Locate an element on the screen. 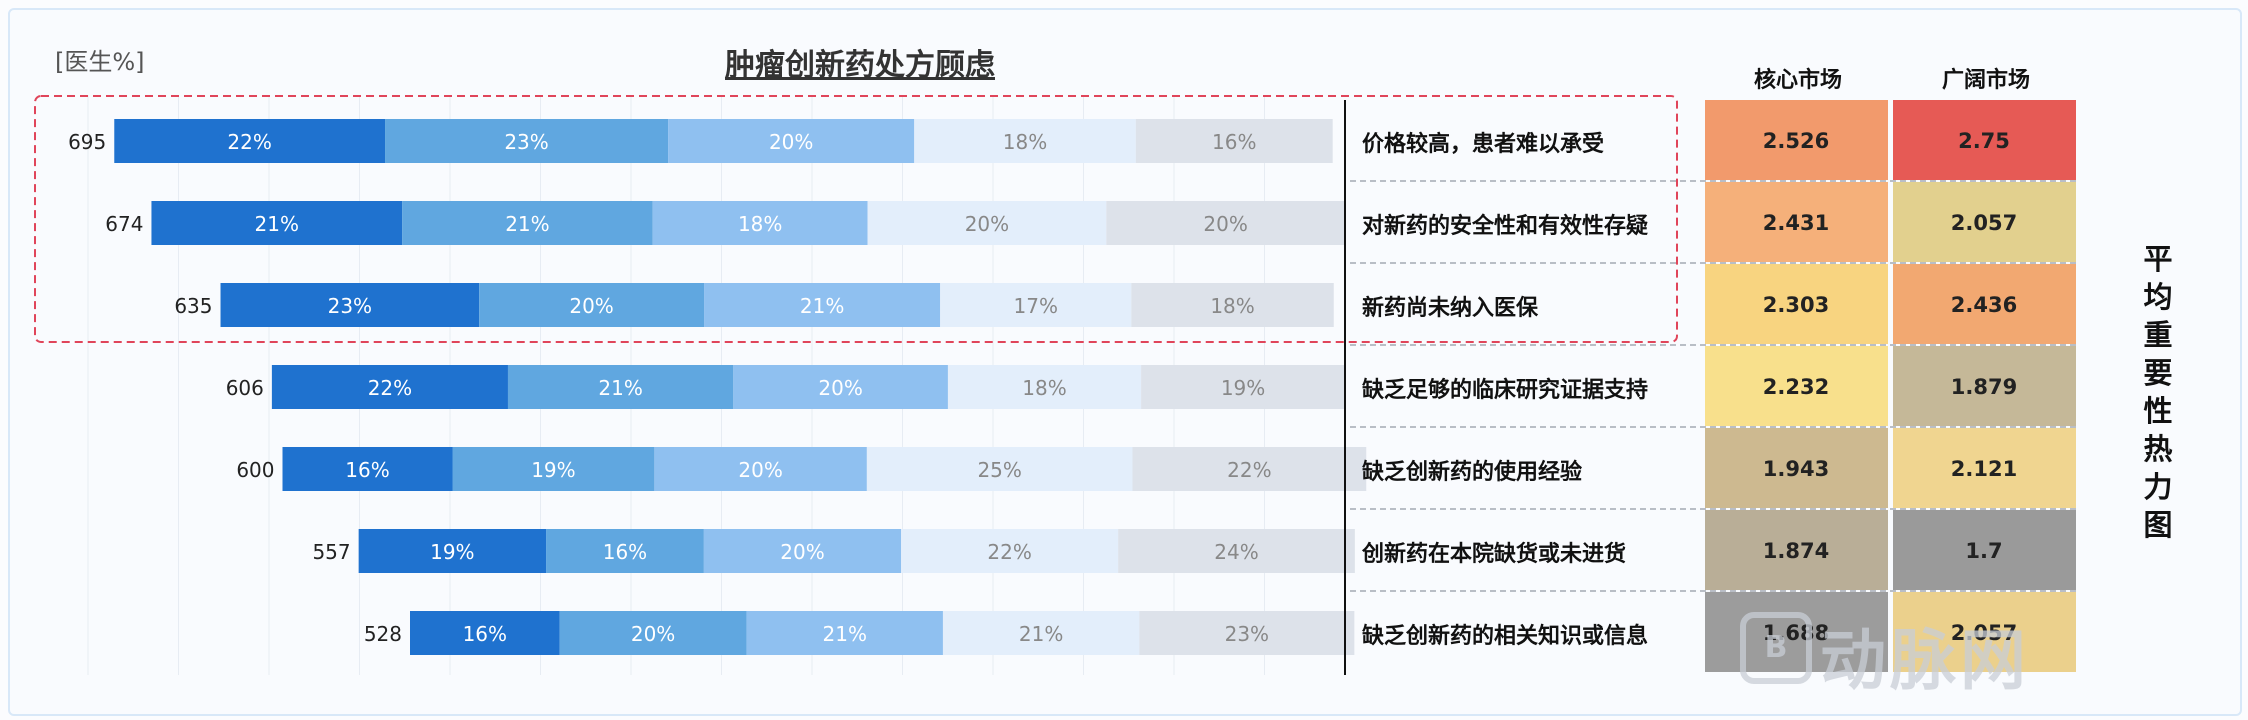  unit-label: [医生%] is located at coordinates (100, 62).